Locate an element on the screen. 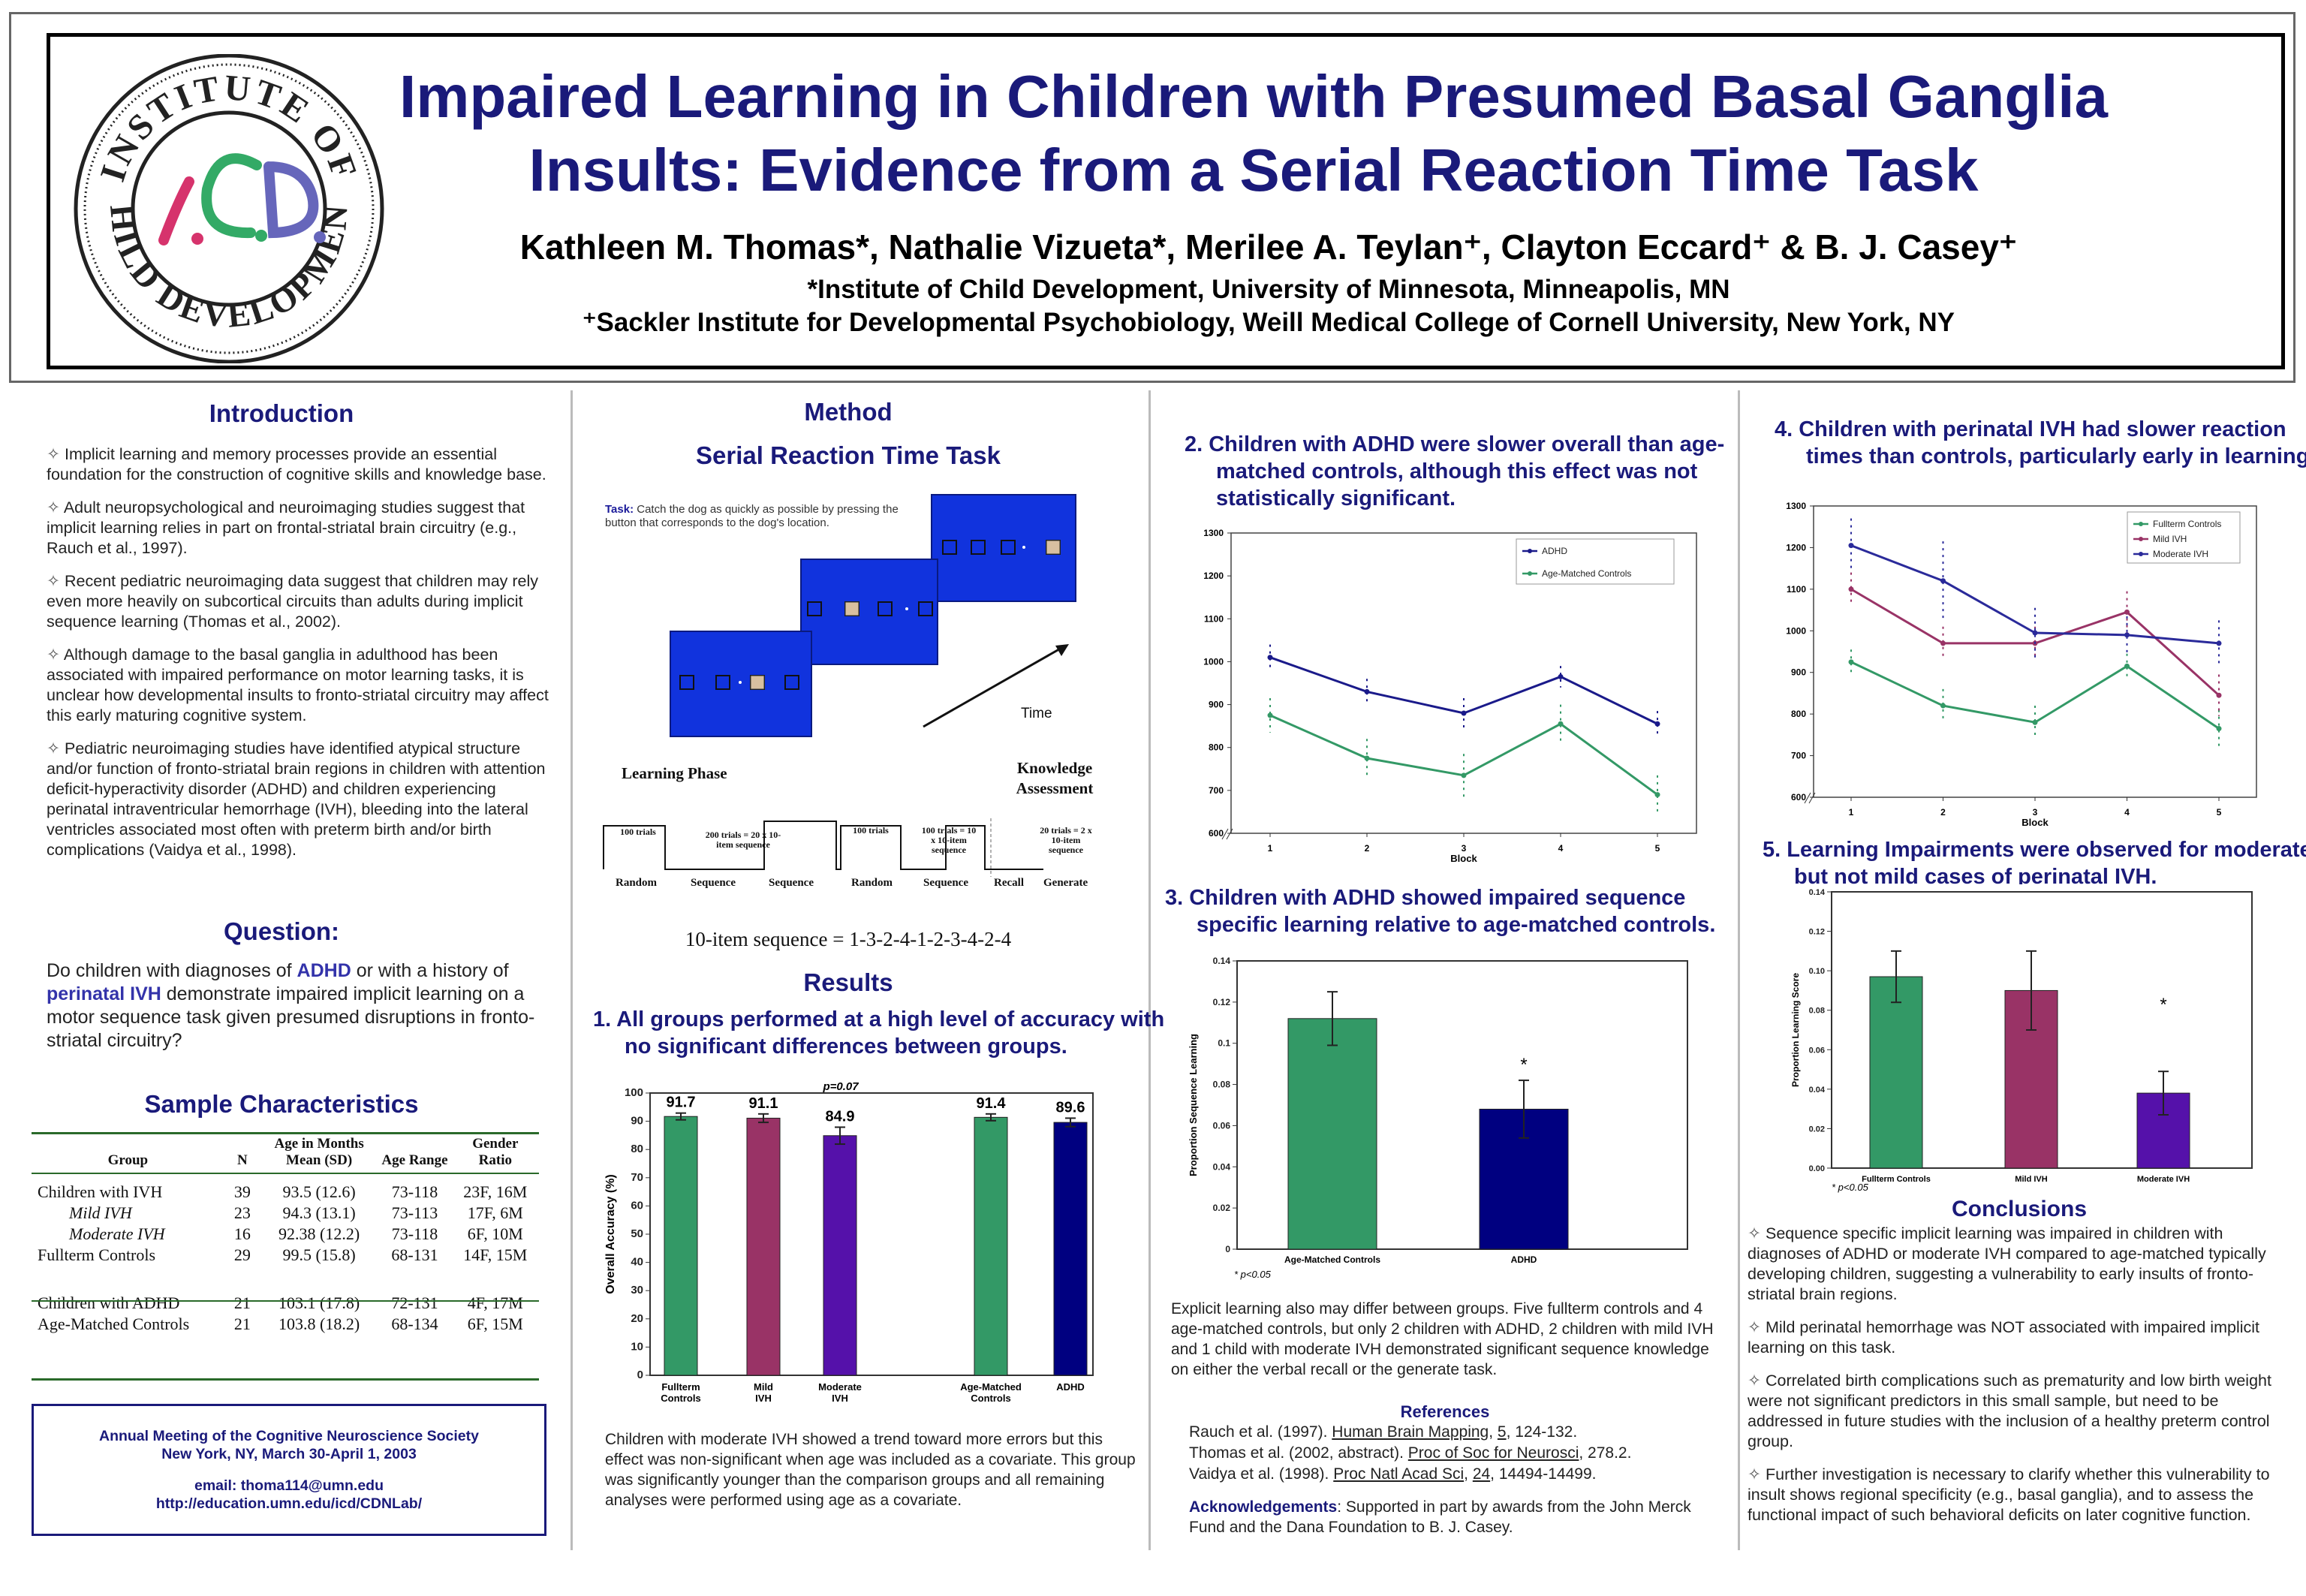  y-tick-label: 1300 is located at coordinates (1213, 533).